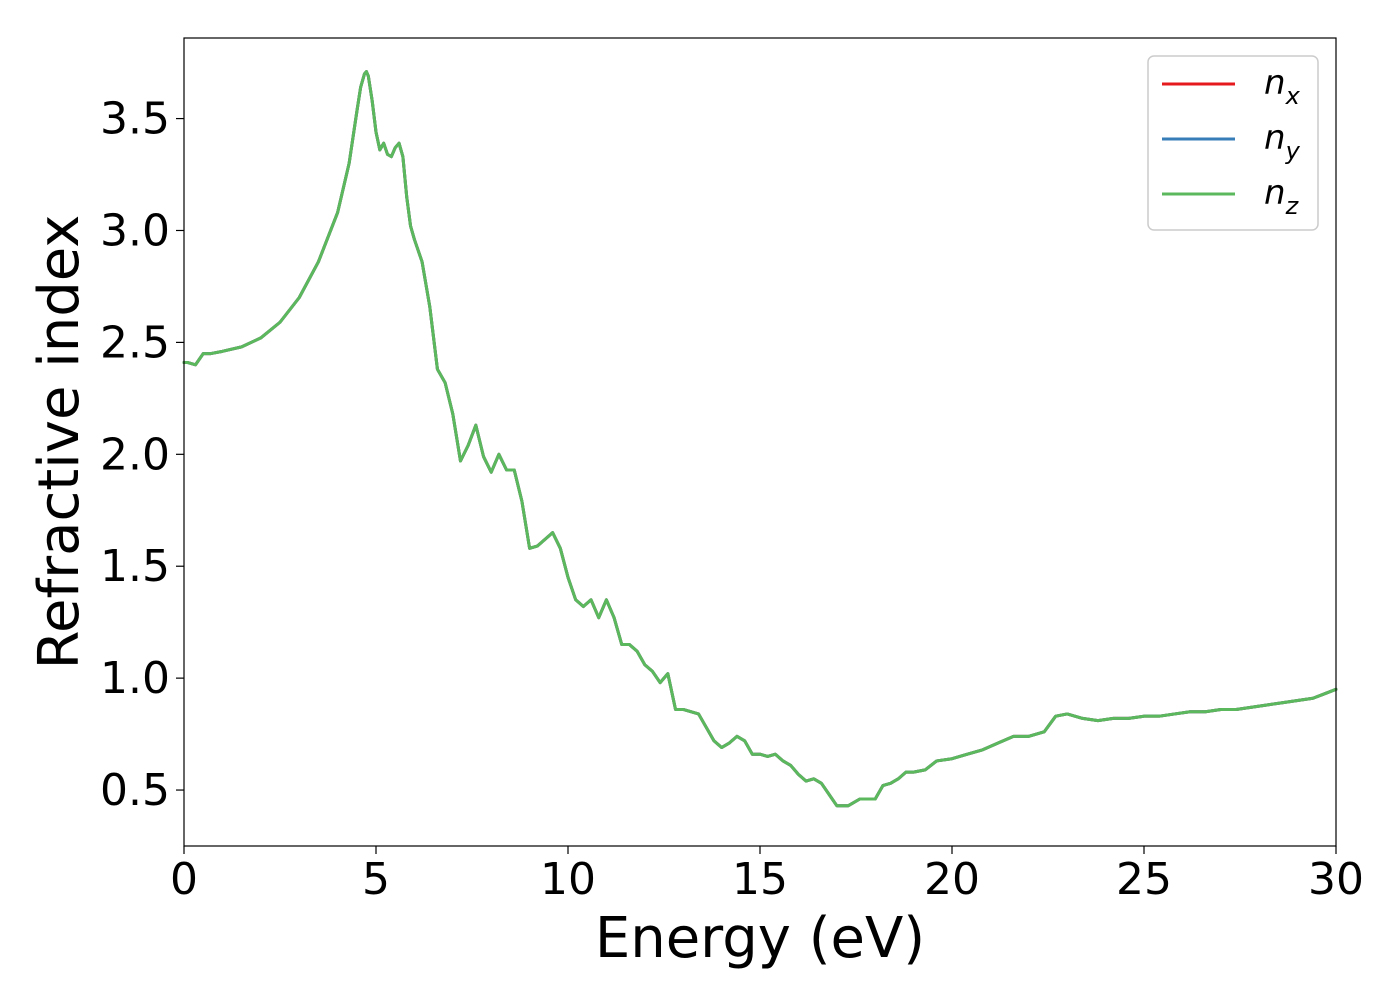 The width and height of the screenshot is (1400, 1000). Describe the element at coordinates (760, 879) in the screenshot. I see `x-tick-label: 15` at that location.